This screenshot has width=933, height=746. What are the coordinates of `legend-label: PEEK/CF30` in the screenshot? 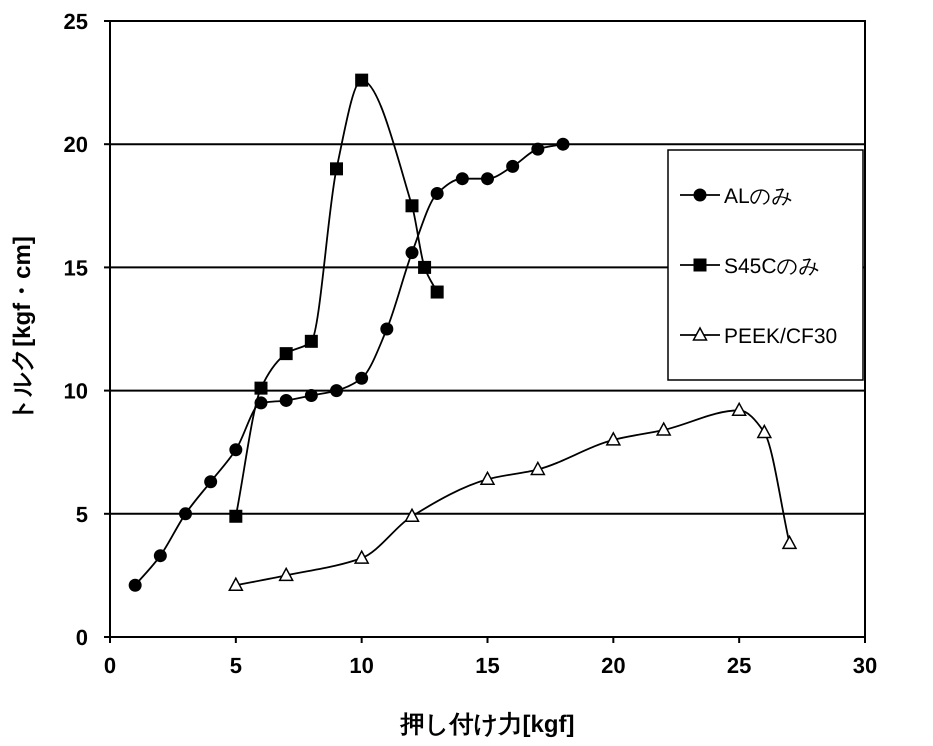 It's located at (781, 336).